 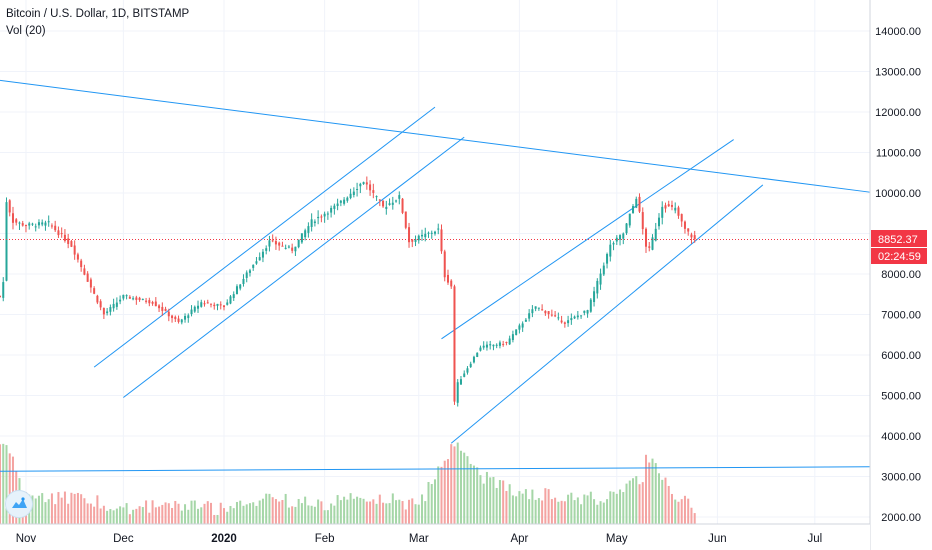 What do you see at coordinates (26, 31) in the screenshot?
I see `volume-indicator-label: Vol (20)` at bounding box center [26, 31].